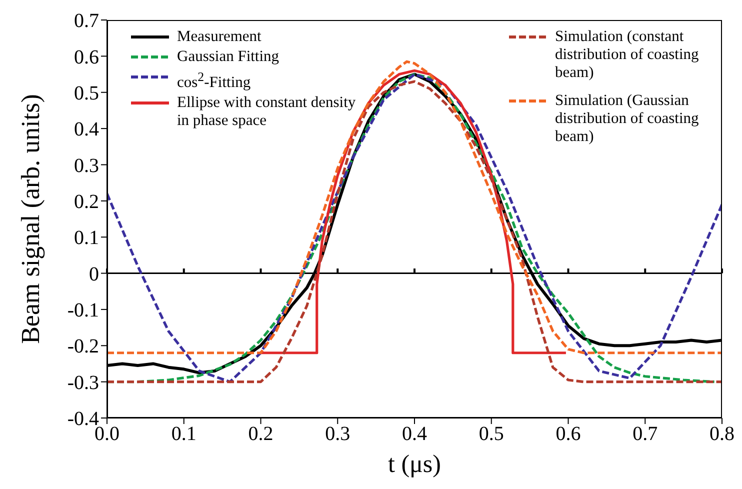 Image resolution: width=742 pixels, height=489 pixels. I want to click on legend-label: Measurement, so click(219, 36).